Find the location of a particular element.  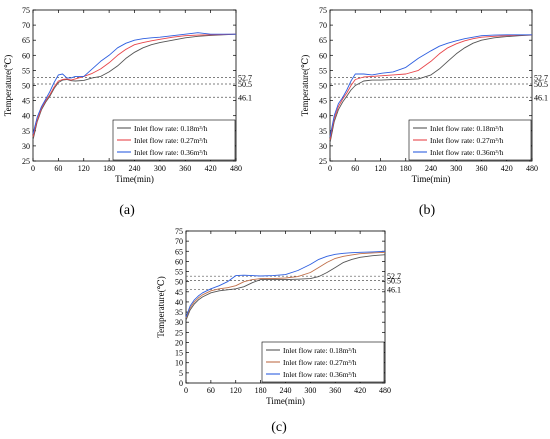

y-tick-label: 15 is located at coordinates (179, 353).